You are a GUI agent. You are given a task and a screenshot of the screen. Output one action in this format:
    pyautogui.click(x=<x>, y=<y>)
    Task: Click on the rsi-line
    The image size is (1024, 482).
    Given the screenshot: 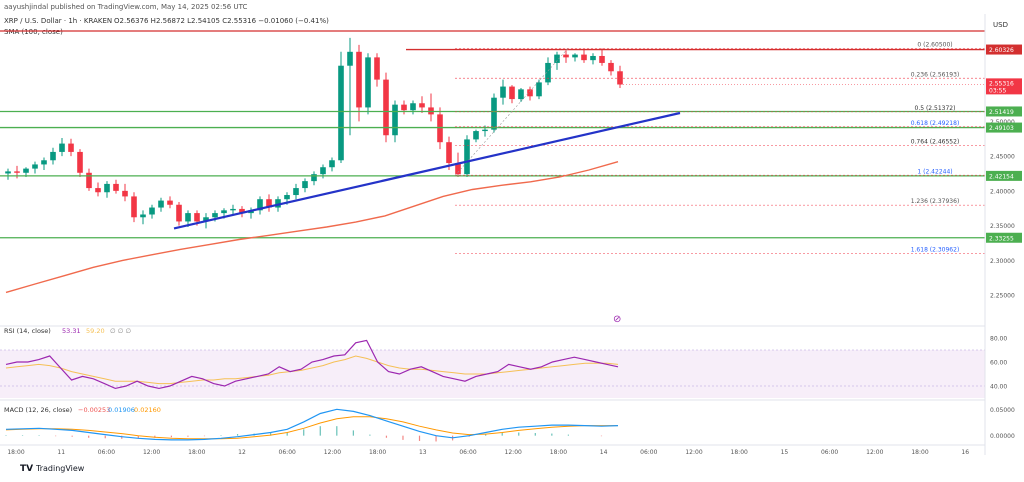 What is the action you would take?
    pyautogui.click(x=312, y=364)
    